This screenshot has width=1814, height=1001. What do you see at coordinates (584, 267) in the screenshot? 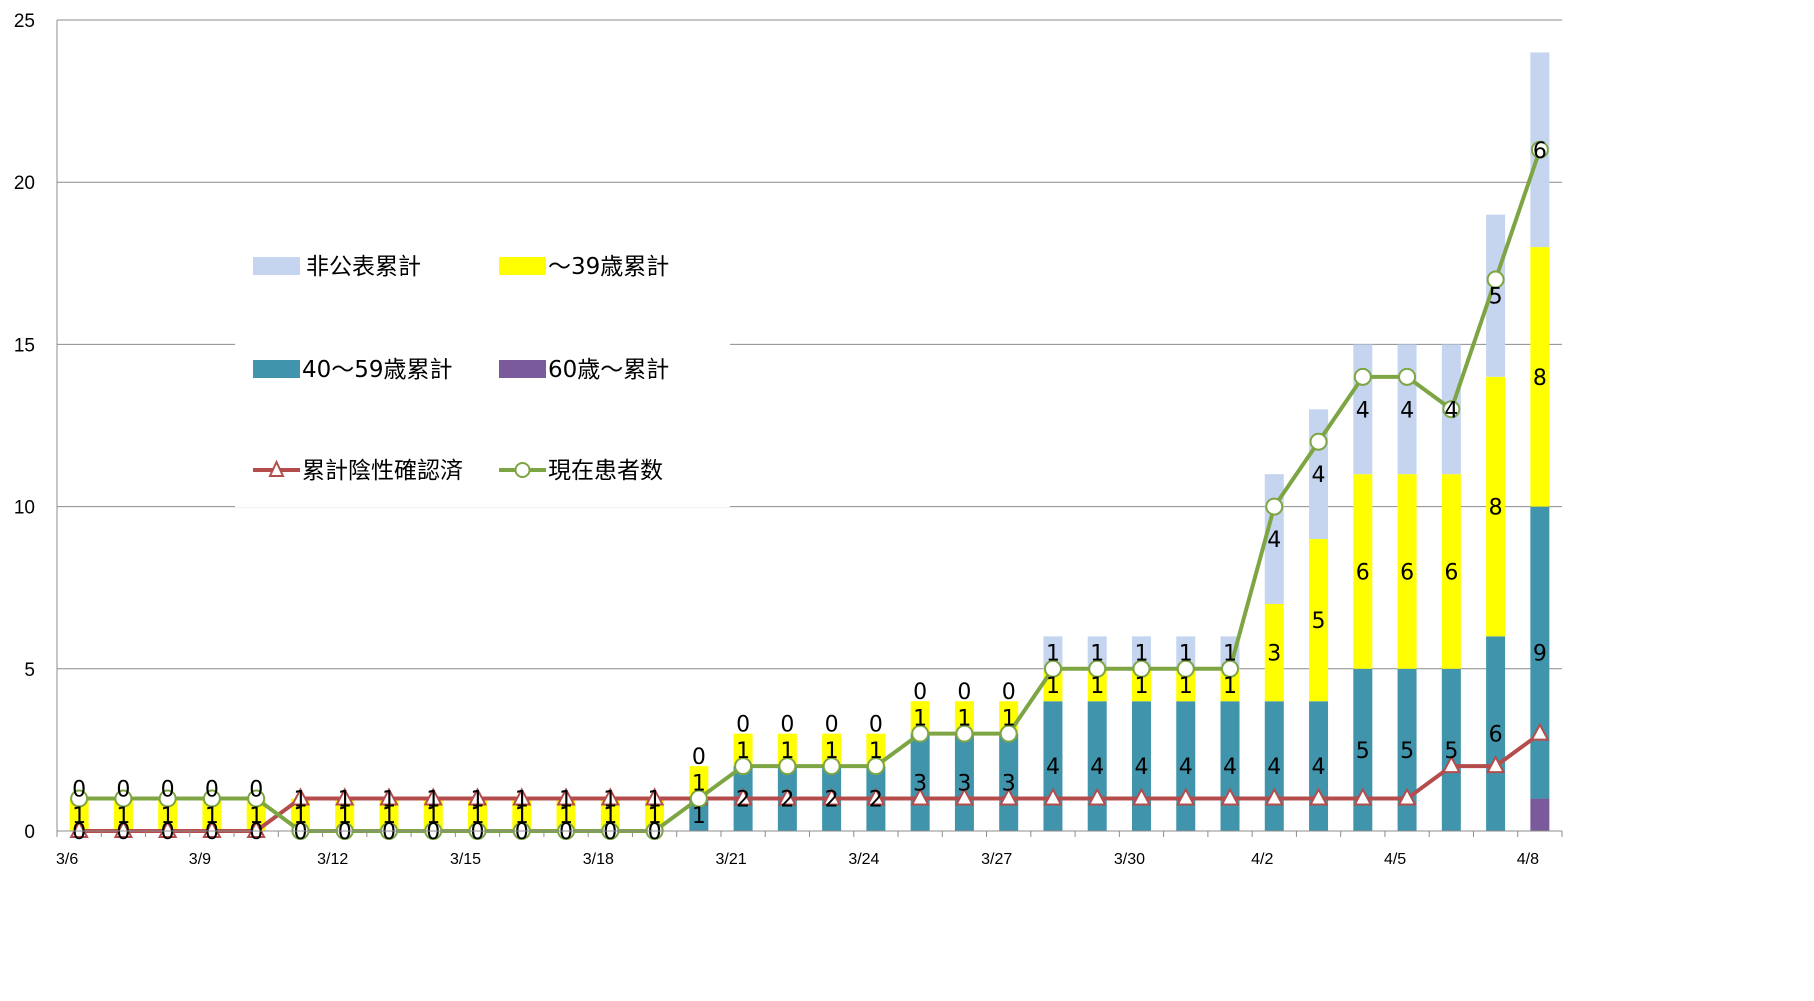
I see `legend-item-under39: ～39歳累計` at bounding box center [584, 267].